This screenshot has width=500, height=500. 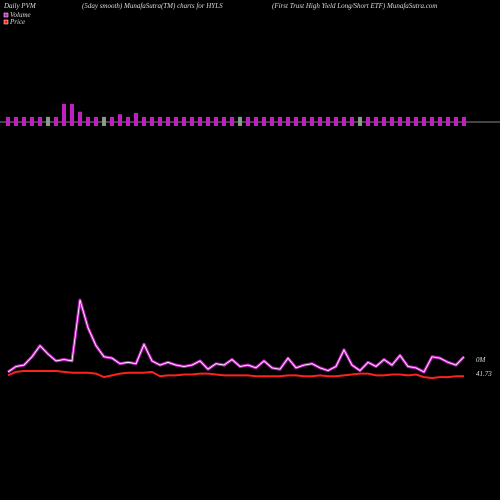 What do you see at coordinates (17, 22) in the screenshot?
I see `legend-label: Price` at bounding box center [17, 22].